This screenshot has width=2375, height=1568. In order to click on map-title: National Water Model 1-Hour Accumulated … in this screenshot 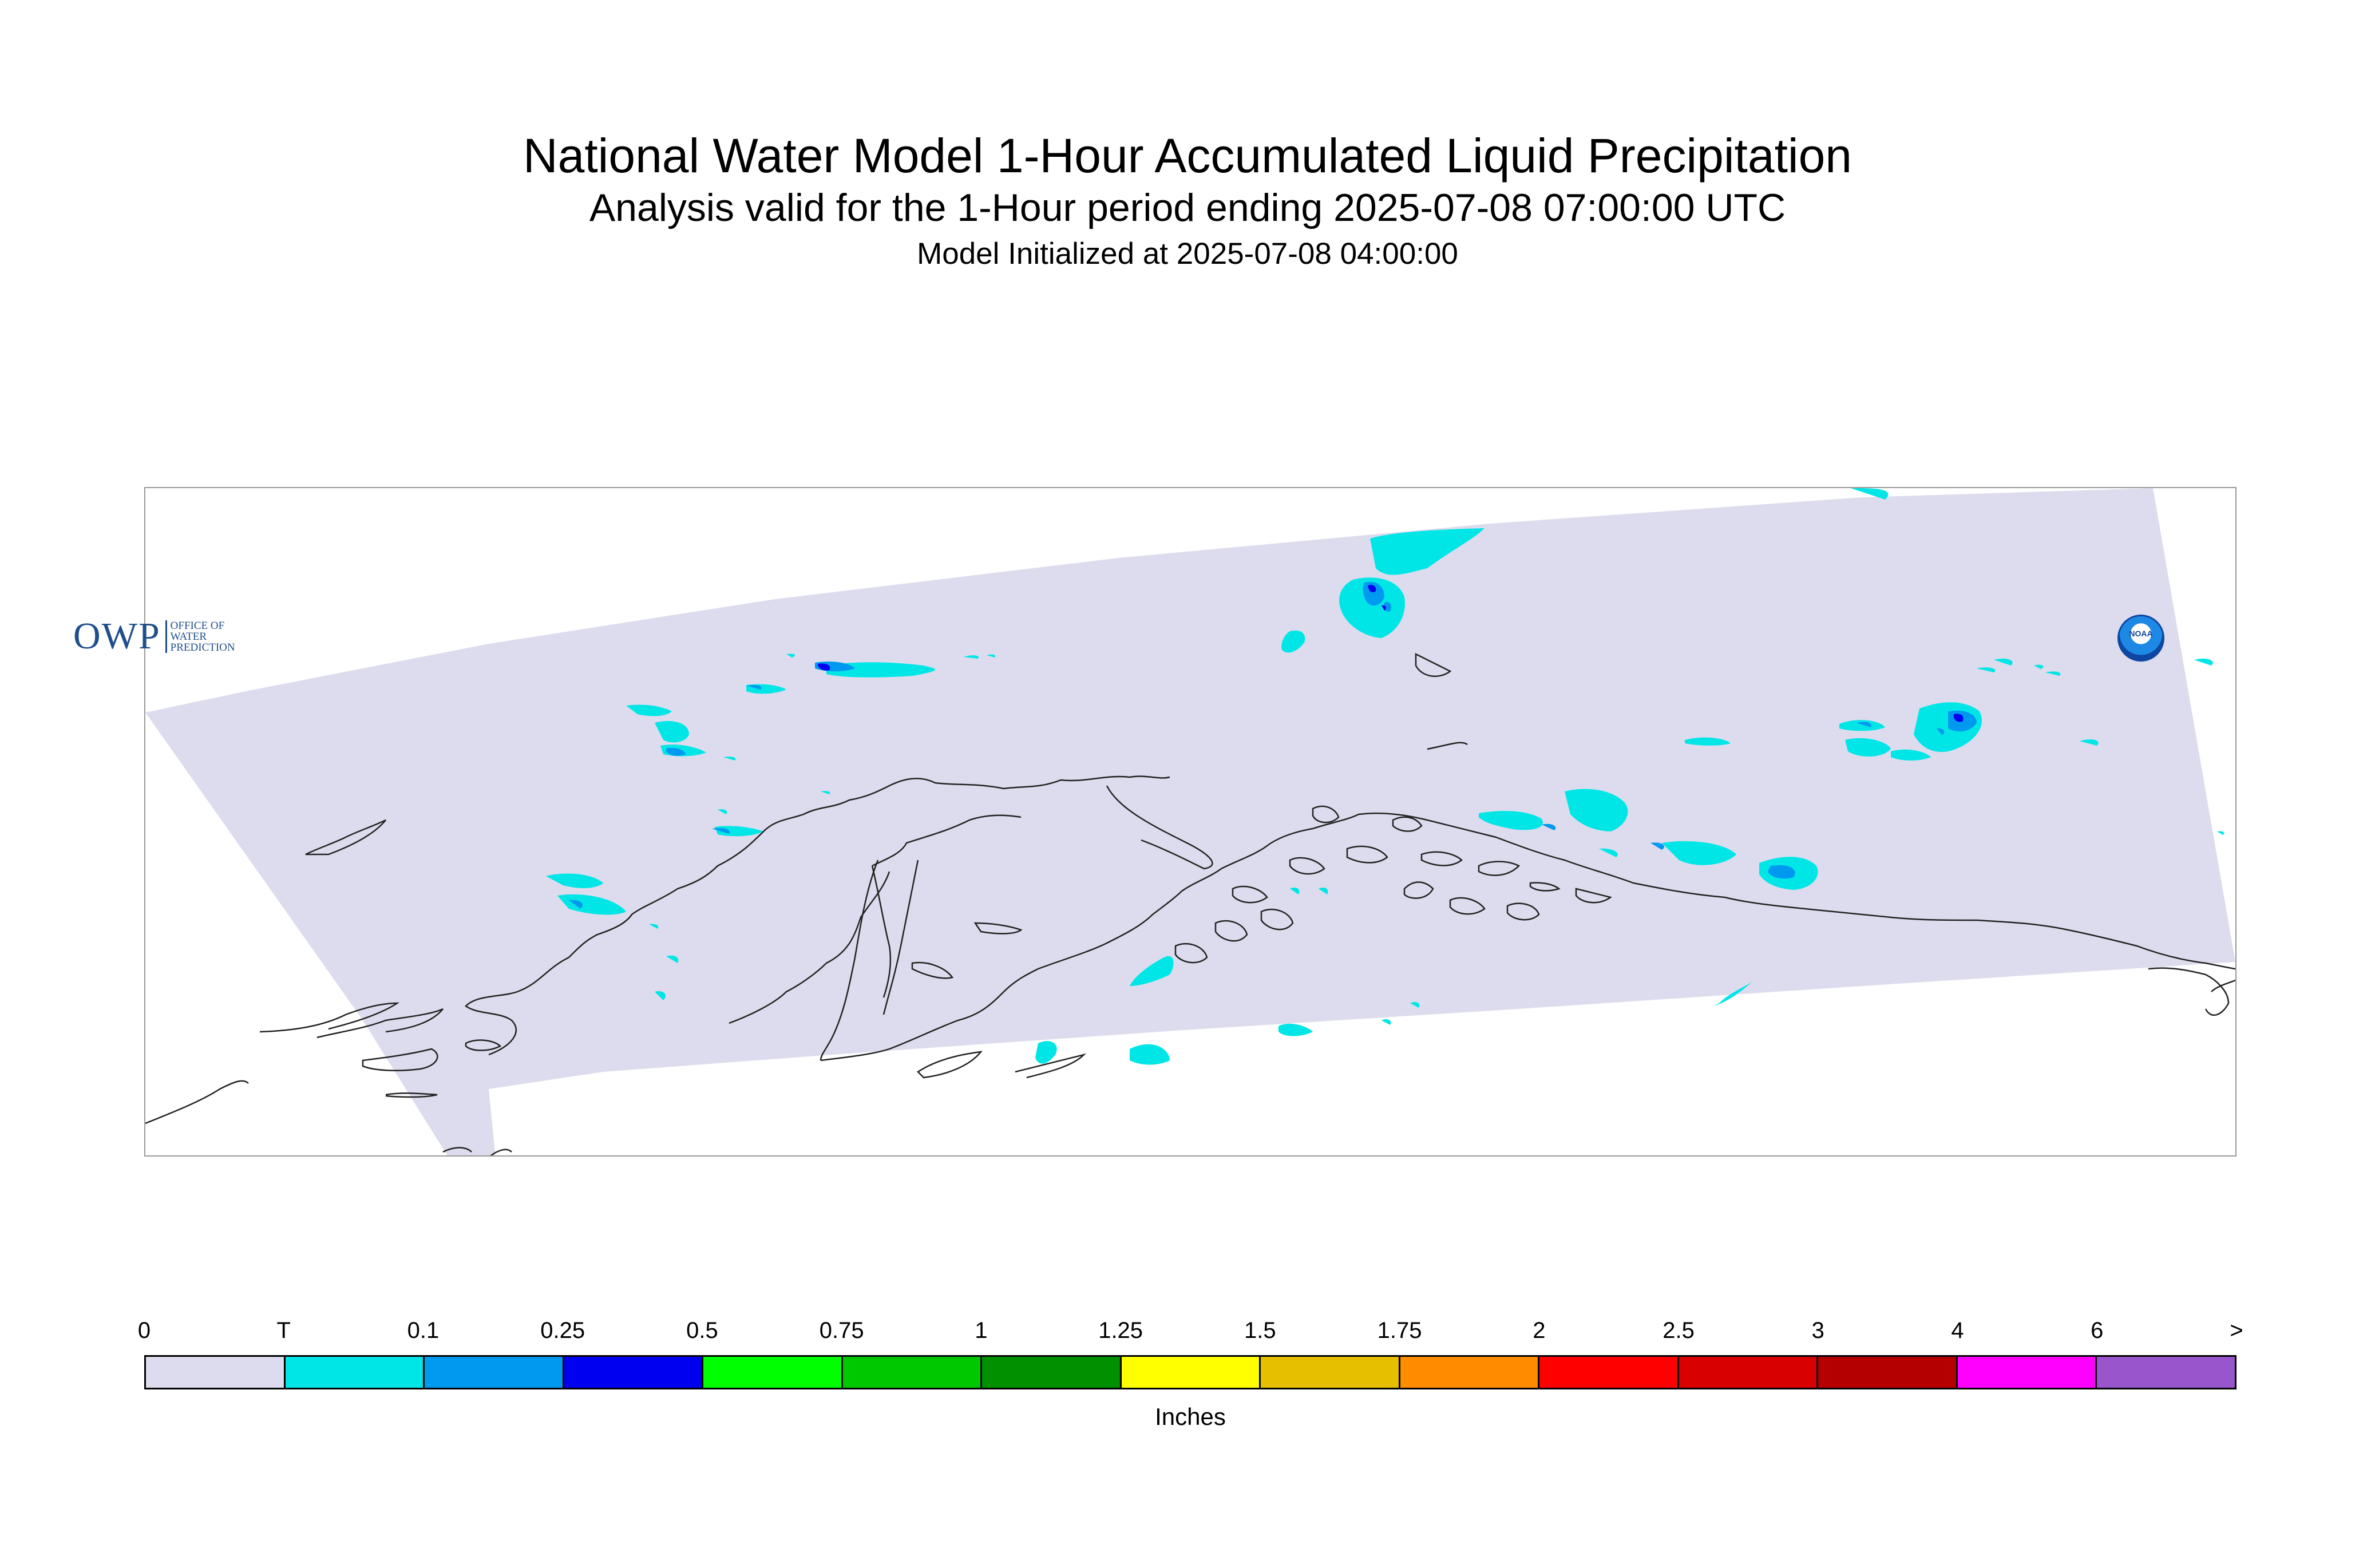, I will do `click(1187, 156)`.